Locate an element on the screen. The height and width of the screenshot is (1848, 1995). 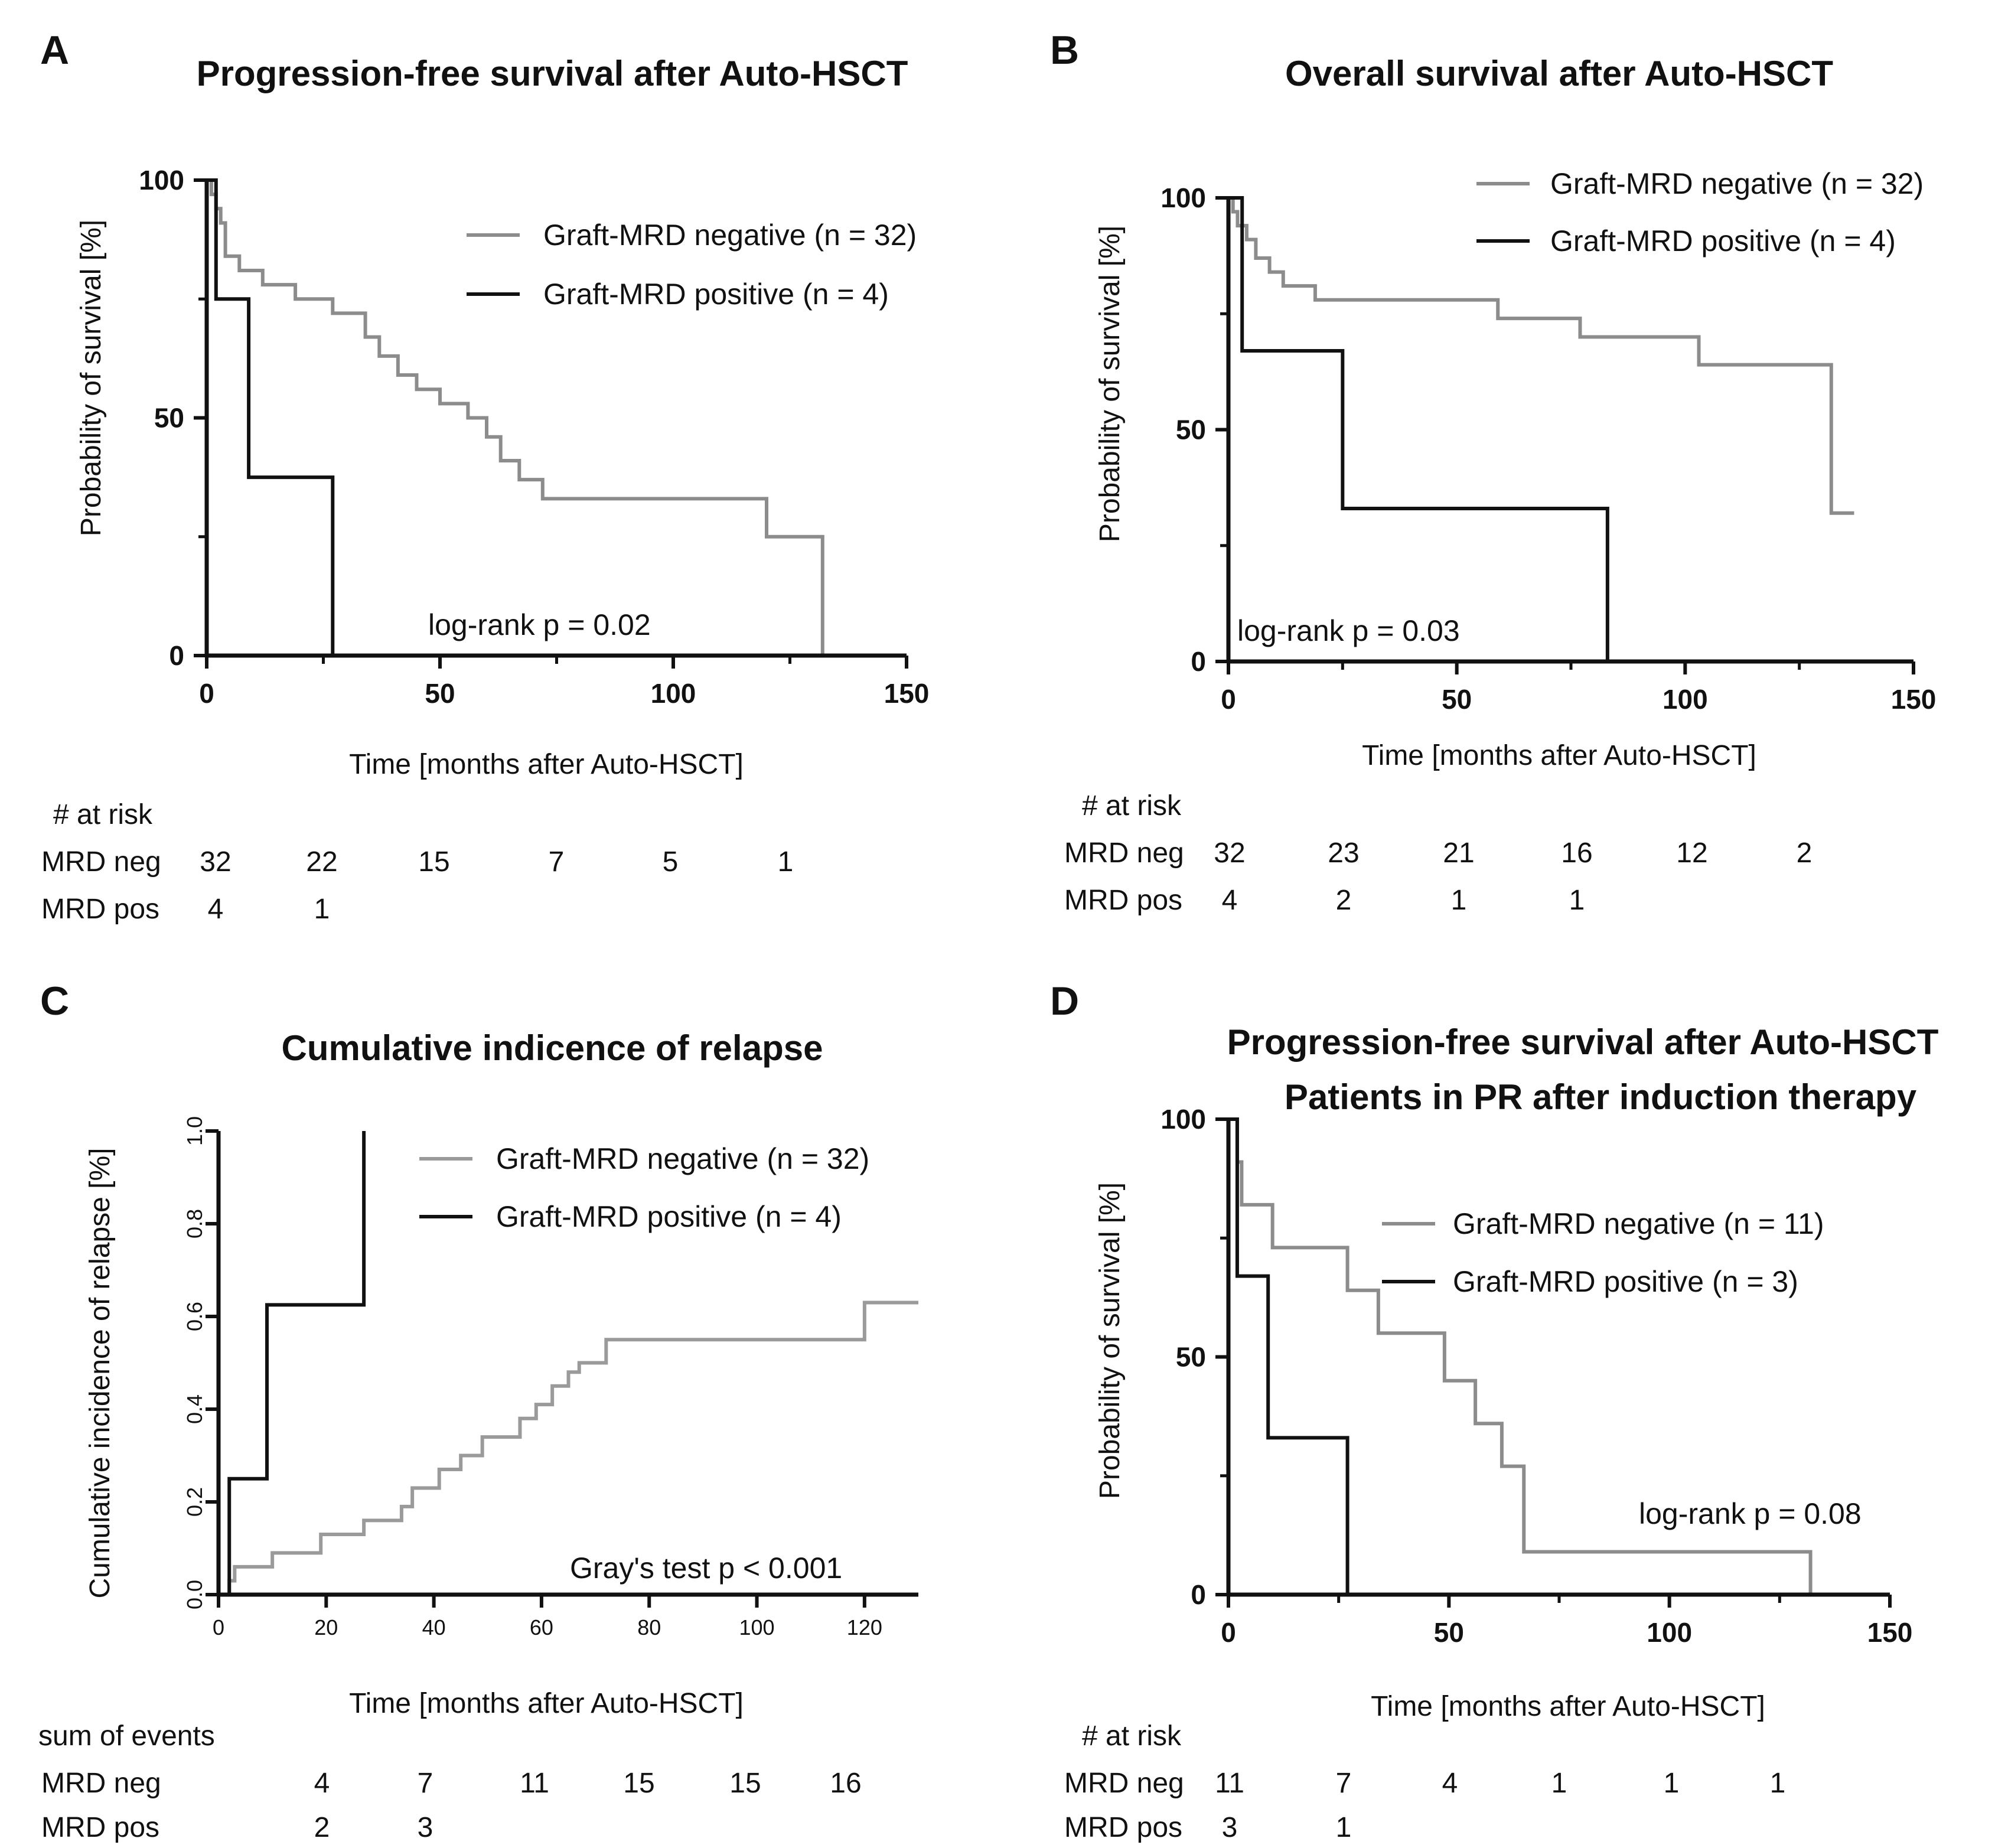
panel-d-x-tick-label: 50 is located at coordinates (1449, 1632).